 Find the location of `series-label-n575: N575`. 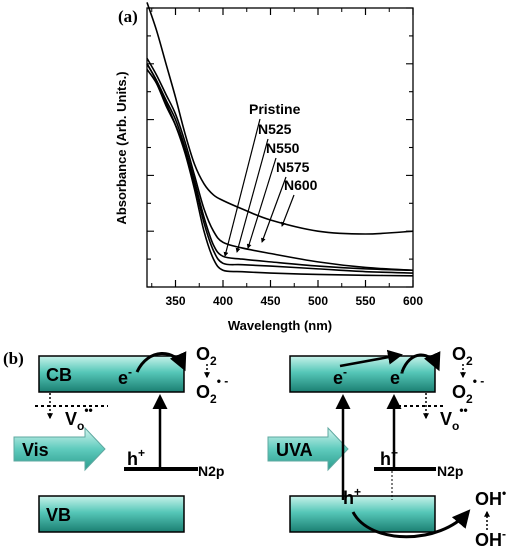

series-label-n575: N575 is located at coordinates (293, 167).